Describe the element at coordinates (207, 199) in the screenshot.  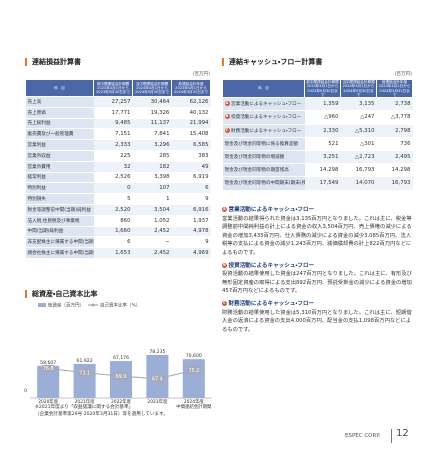
I see `cell-text: 9` at that location.